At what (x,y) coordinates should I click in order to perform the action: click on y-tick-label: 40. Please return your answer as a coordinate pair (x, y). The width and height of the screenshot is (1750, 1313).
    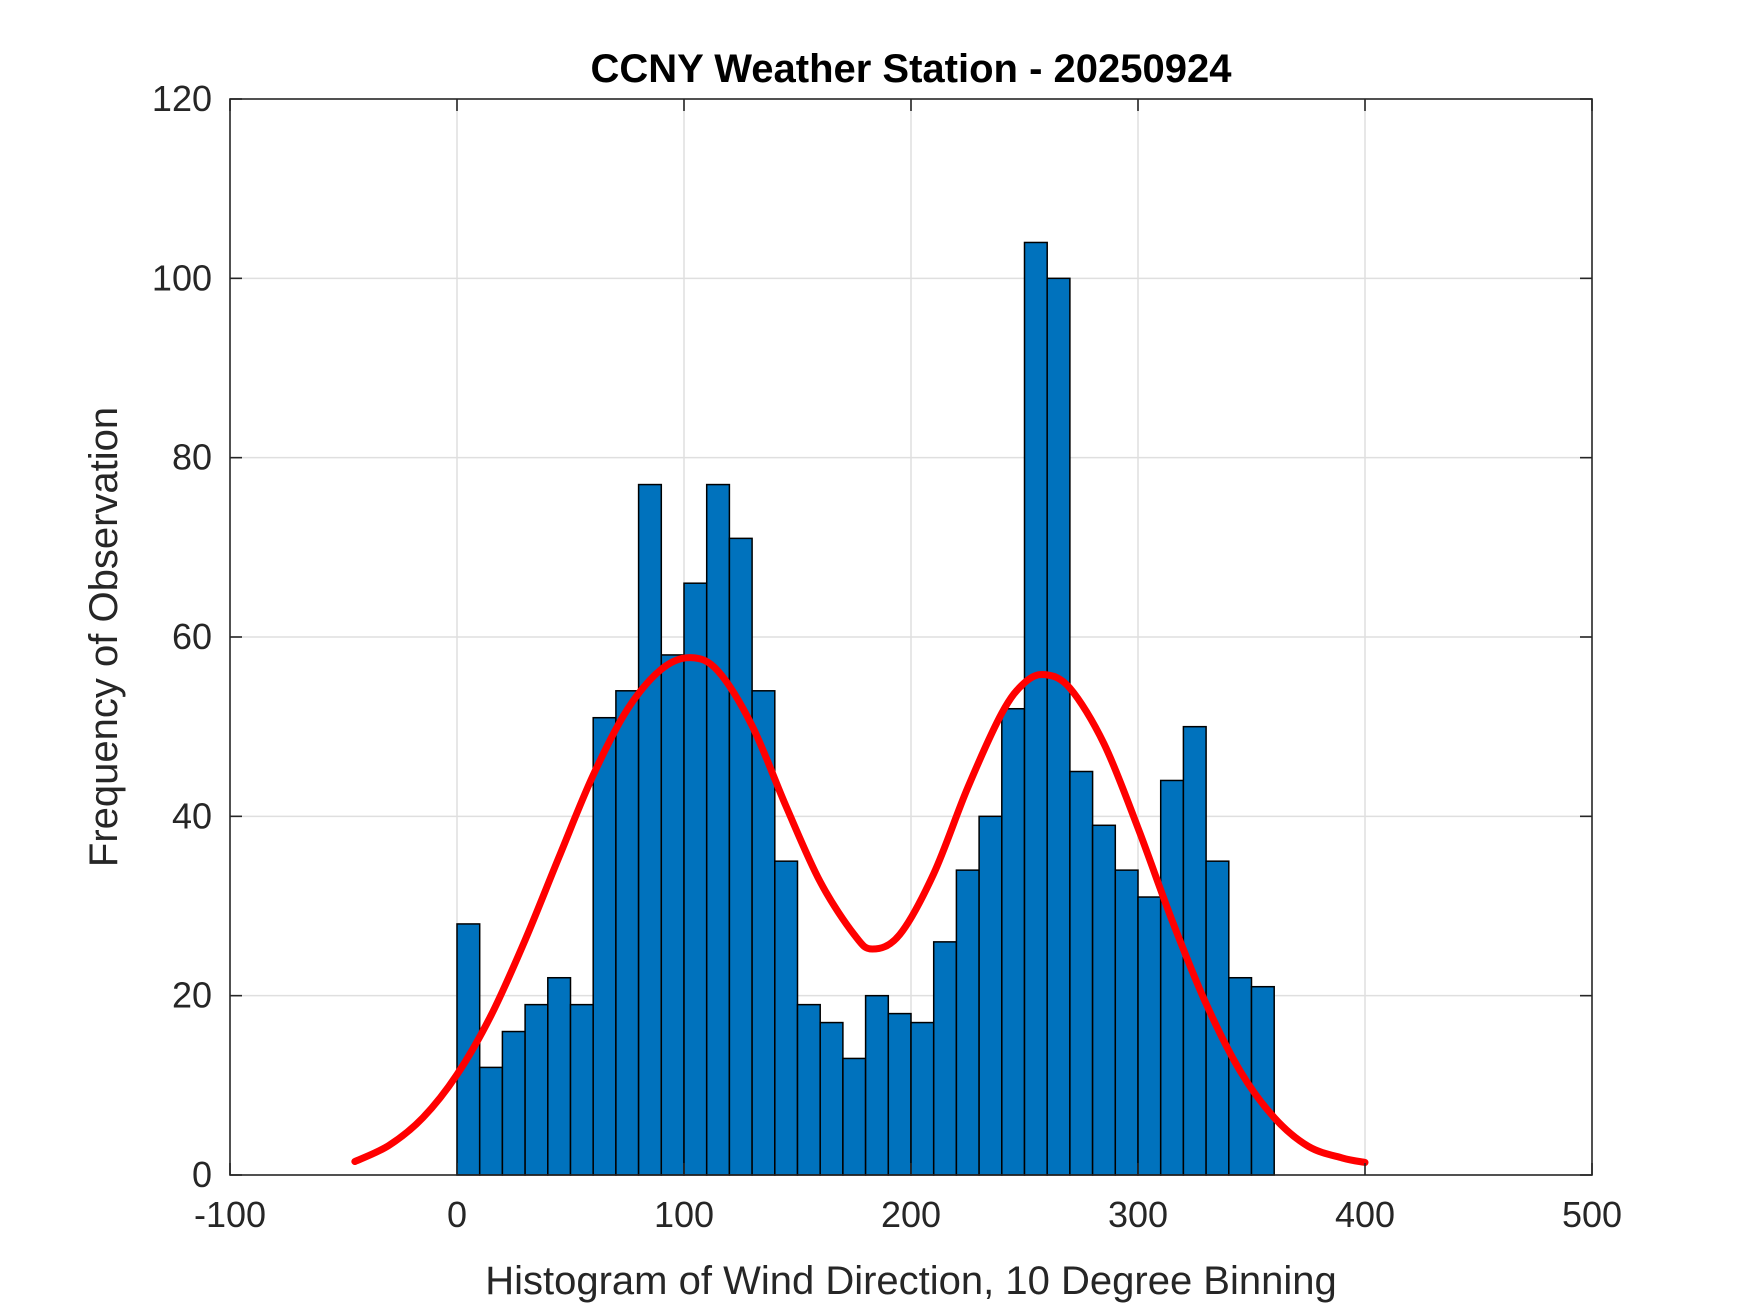
    Looking at the image, I should click on (192, 815).